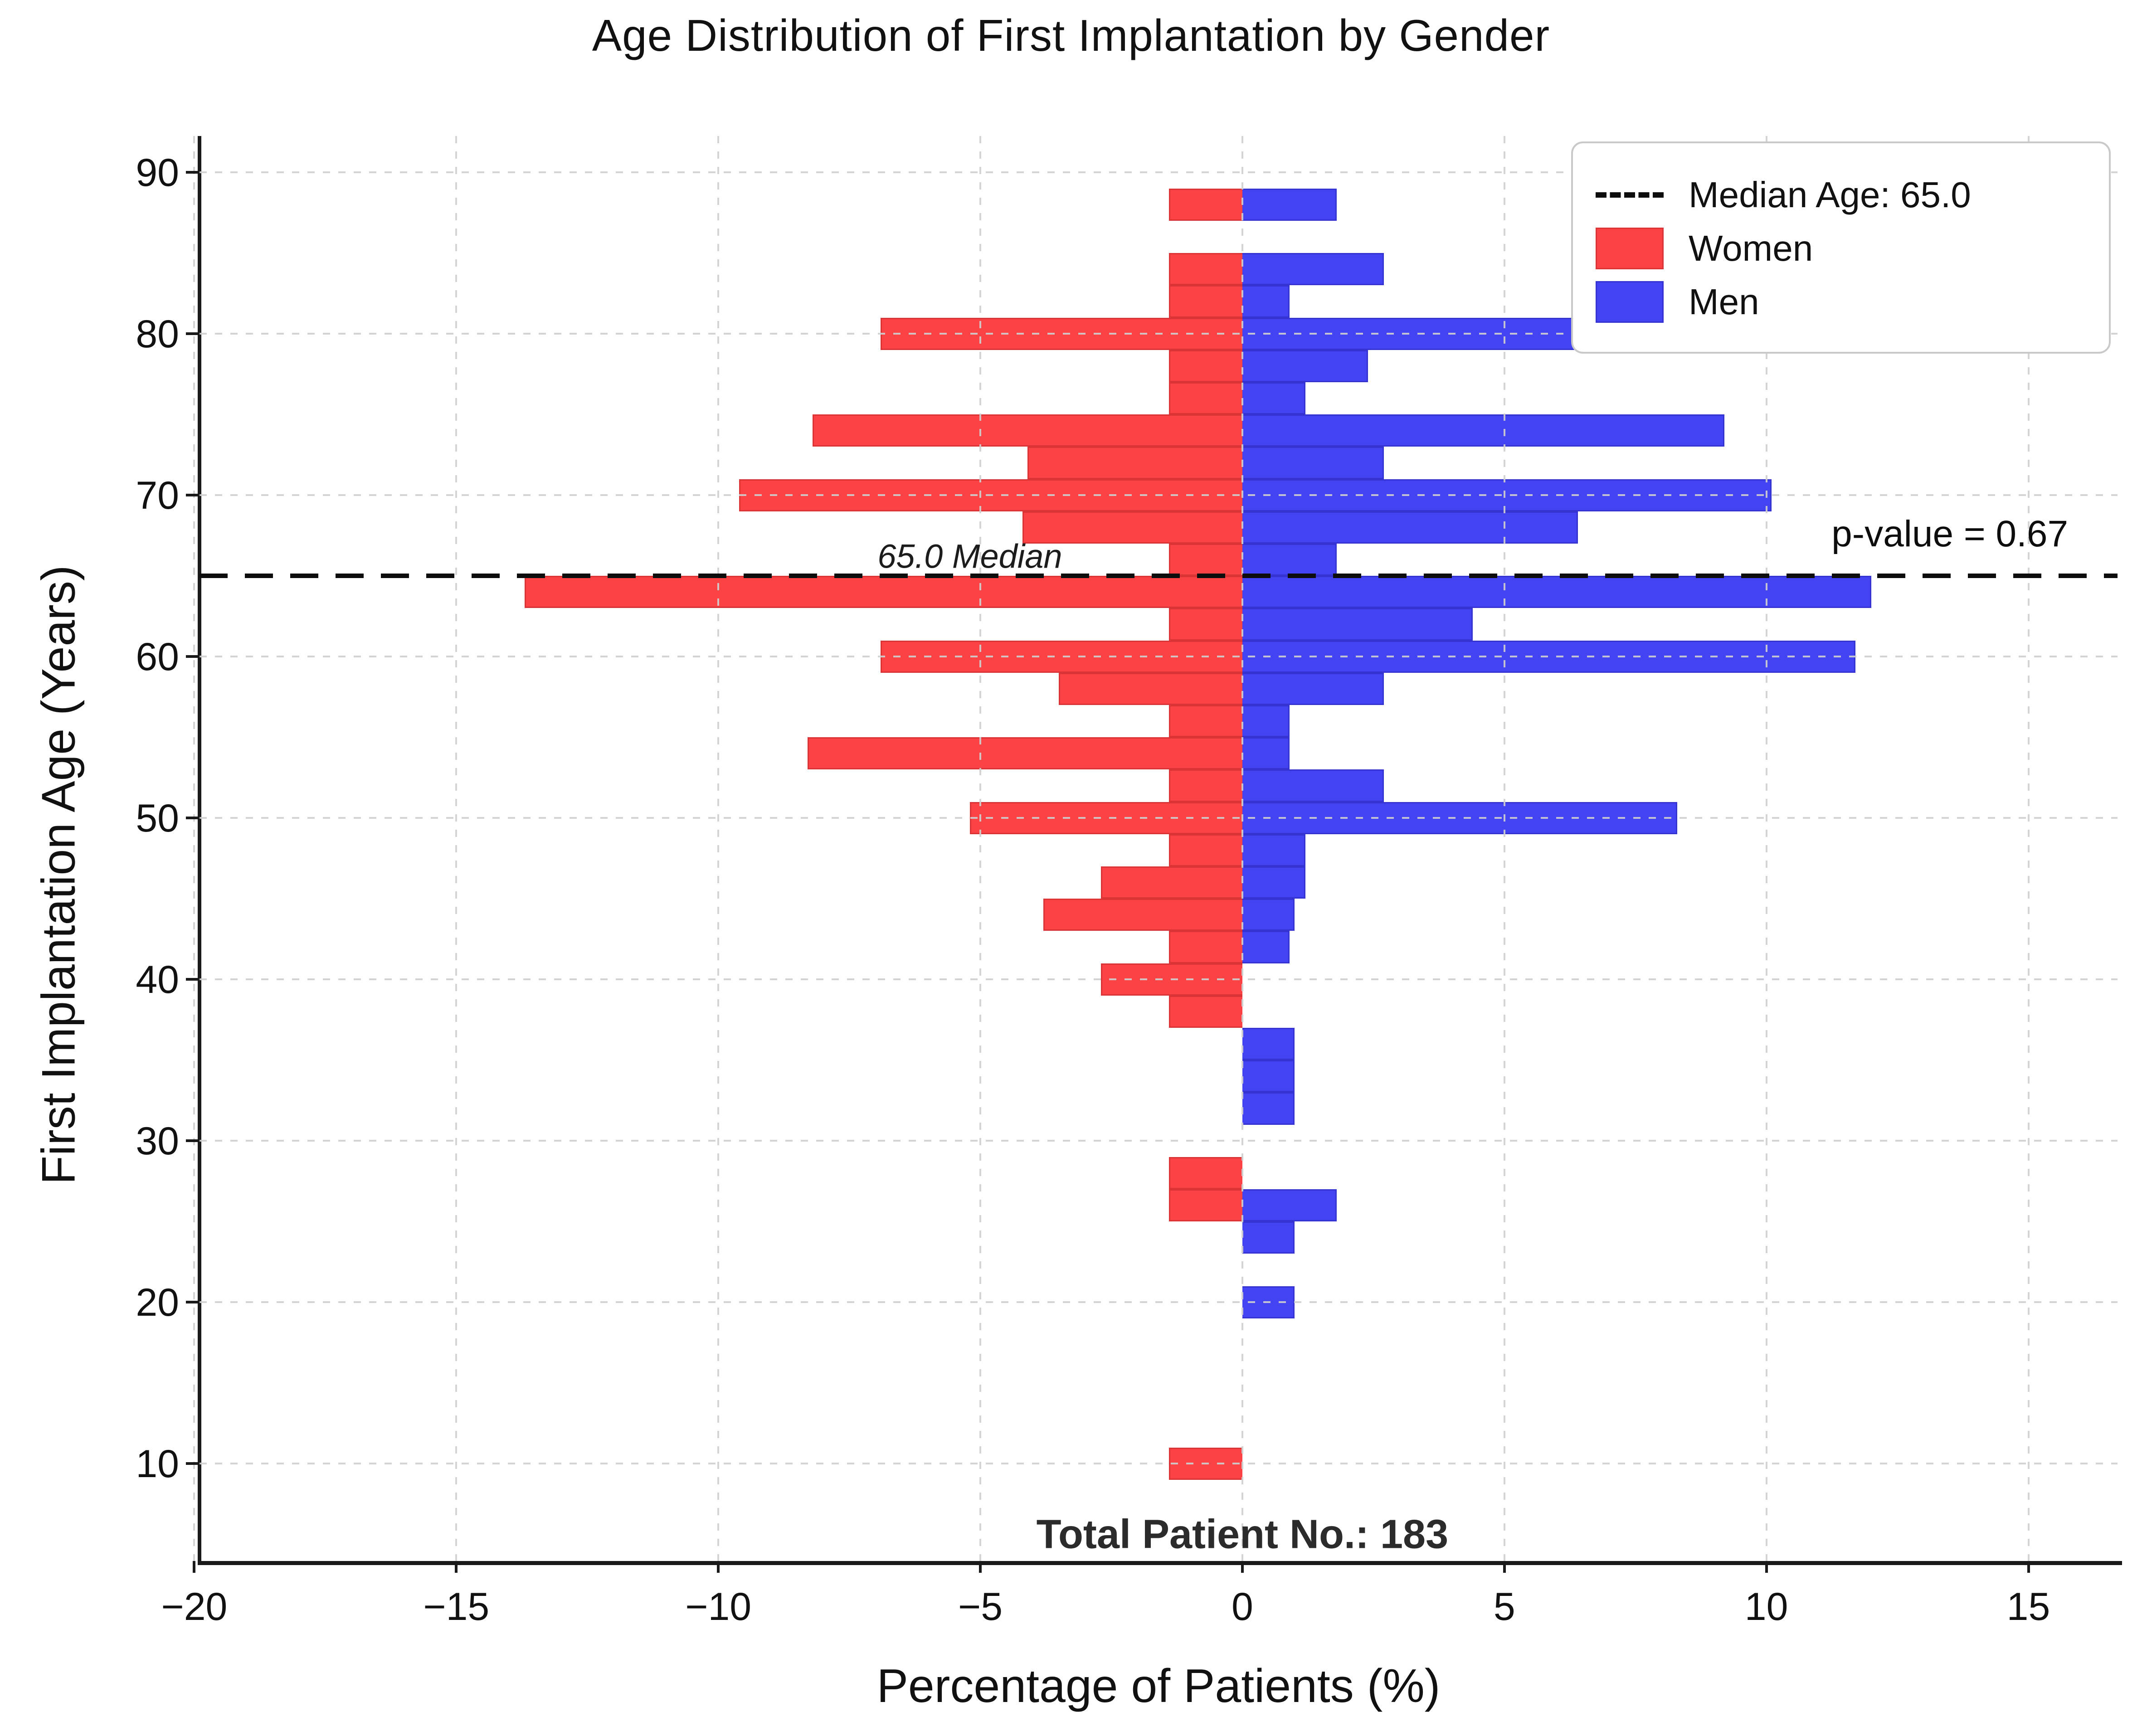  What do you see at coordinates (157, 173) in the screenshot?
I see `y-tick-label-90: 90` at bounding box center [157, 173].